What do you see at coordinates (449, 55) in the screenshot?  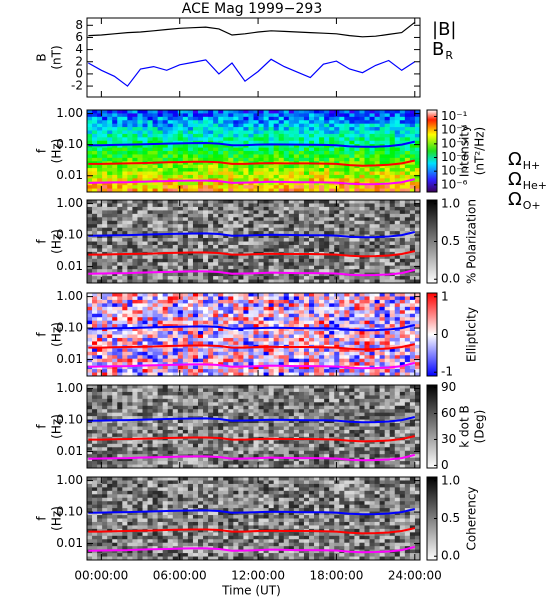 I see `legend-subscript: R` at bounding box center [449, 55].